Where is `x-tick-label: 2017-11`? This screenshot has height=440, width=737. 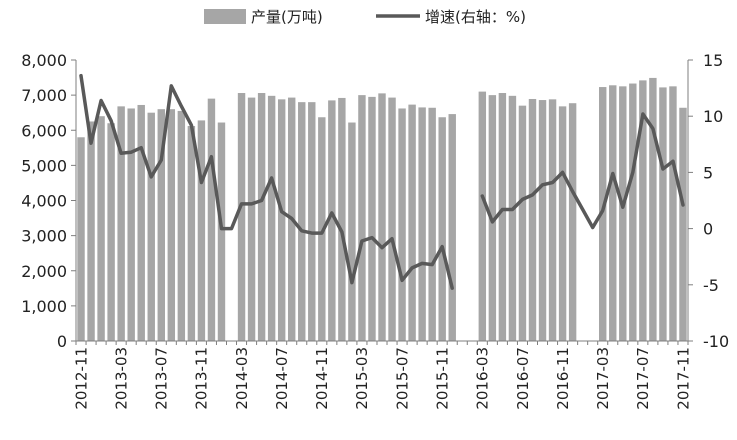 x-tick-label: 2017-11 is located at coordinates (683, 378).